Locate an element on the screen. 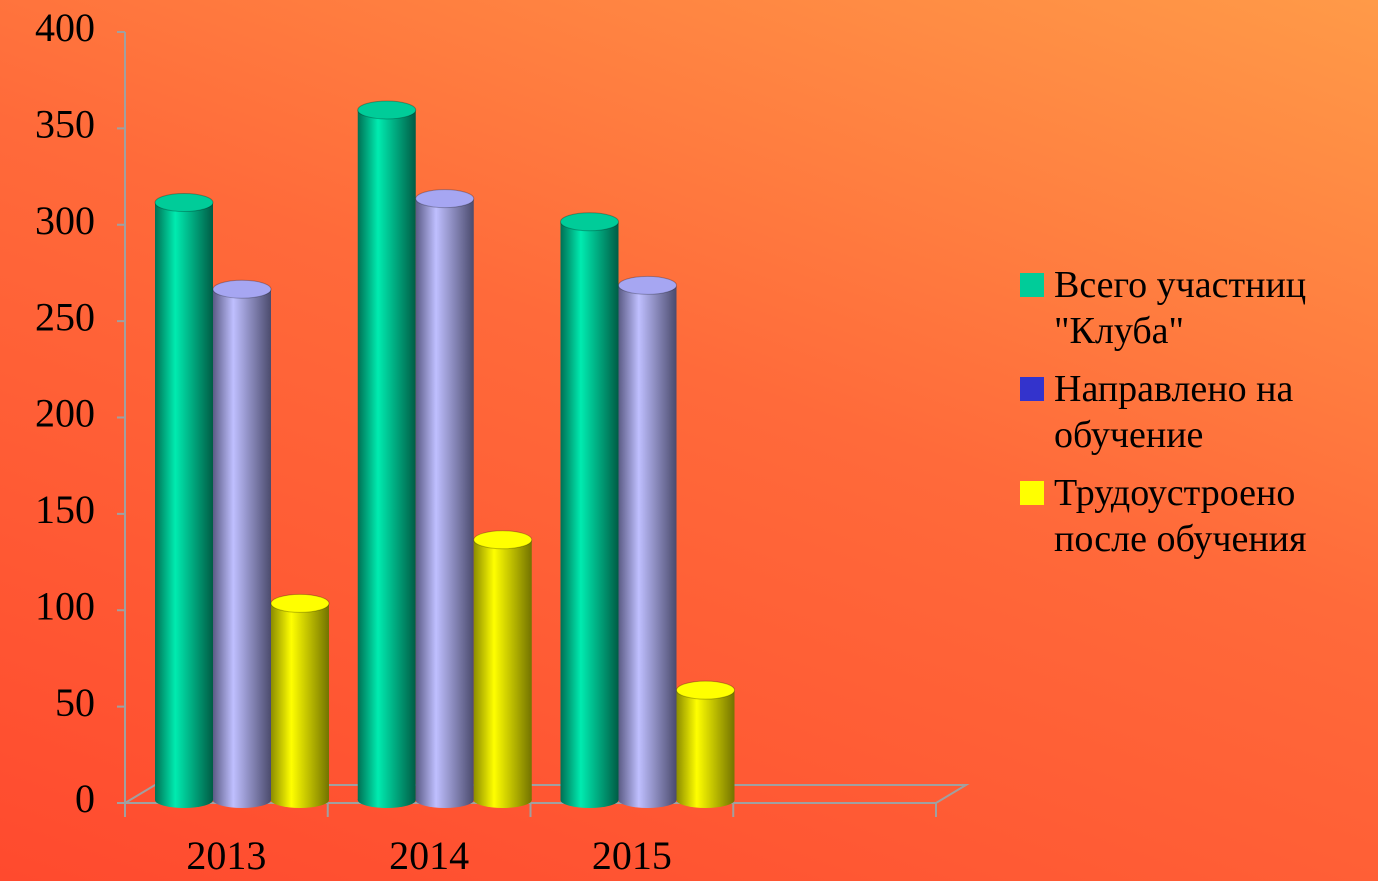 This screenshot has height=881, width=1378. y-tick-label: 0 is located at coordinates (85, 798).